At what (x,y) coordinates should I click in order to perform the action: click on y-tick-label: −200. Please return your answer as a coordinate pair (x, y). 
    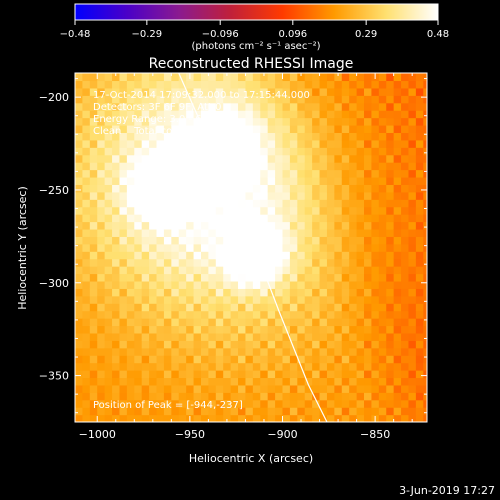
    Looking at the image, I should click on (54, 97).